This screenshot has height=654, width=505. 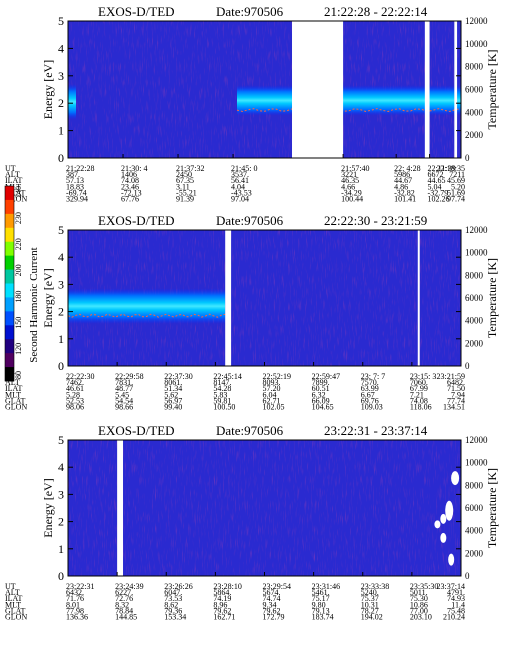 What do you see at coordinates (173, 592) in the screenshot?
I see `value-alt: 6047.` at bounding box center [173, 592].